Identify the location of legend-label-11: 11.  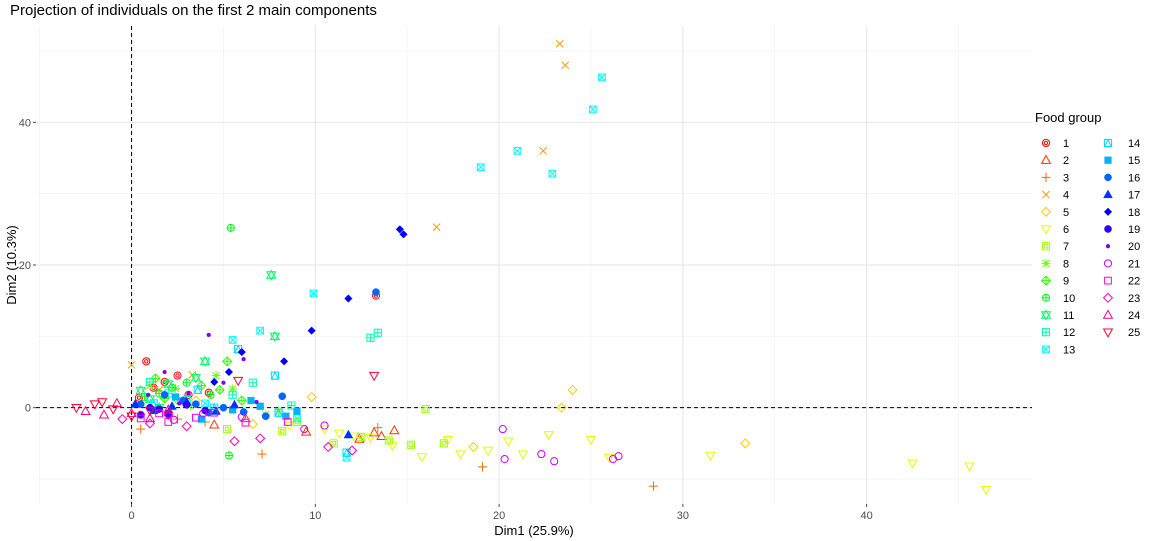
(1068, 316).